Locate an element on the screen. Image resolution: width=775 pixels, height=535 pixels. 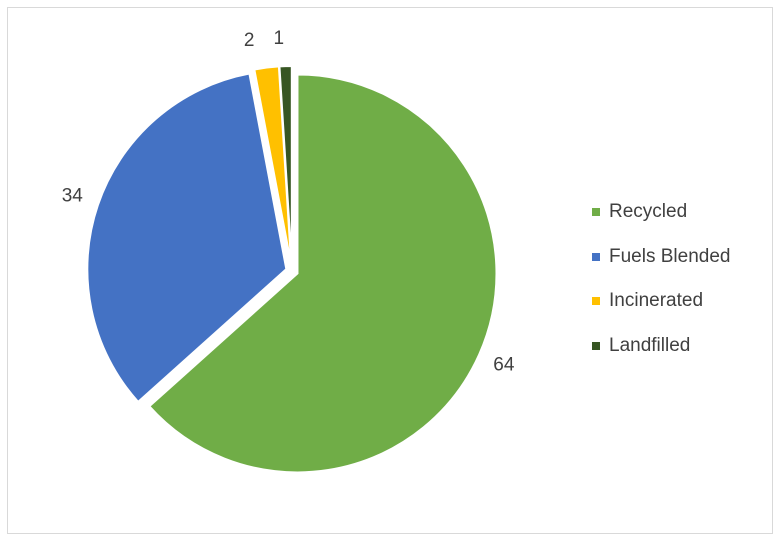
legend-swatch-fuels-blended is located at coordinates (596, 256).